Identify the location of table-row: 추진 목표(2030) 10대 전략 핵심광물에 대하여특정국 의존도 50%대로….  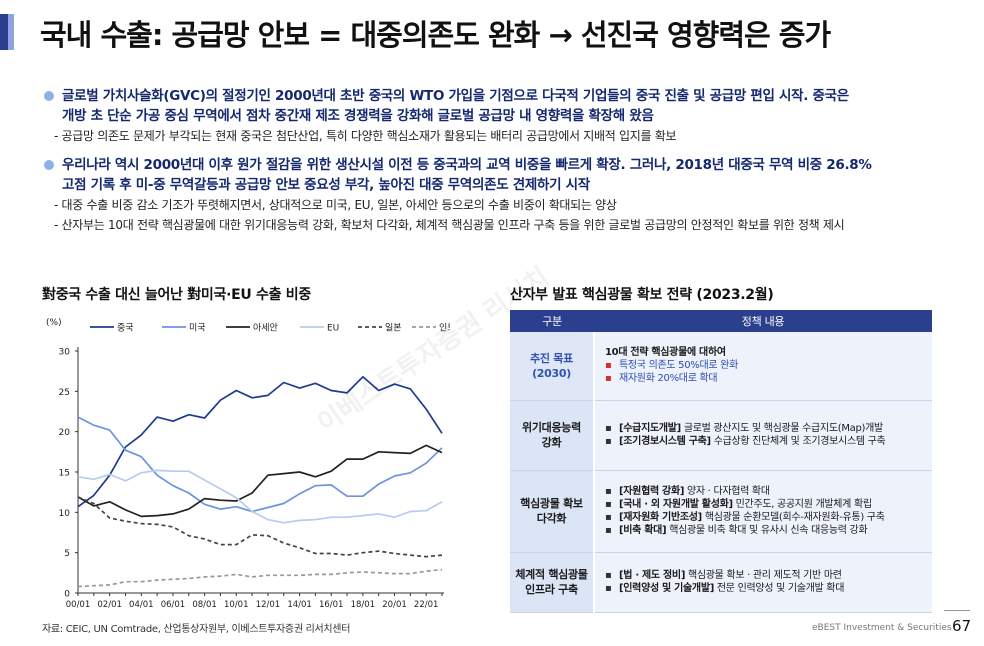
(721, 366).